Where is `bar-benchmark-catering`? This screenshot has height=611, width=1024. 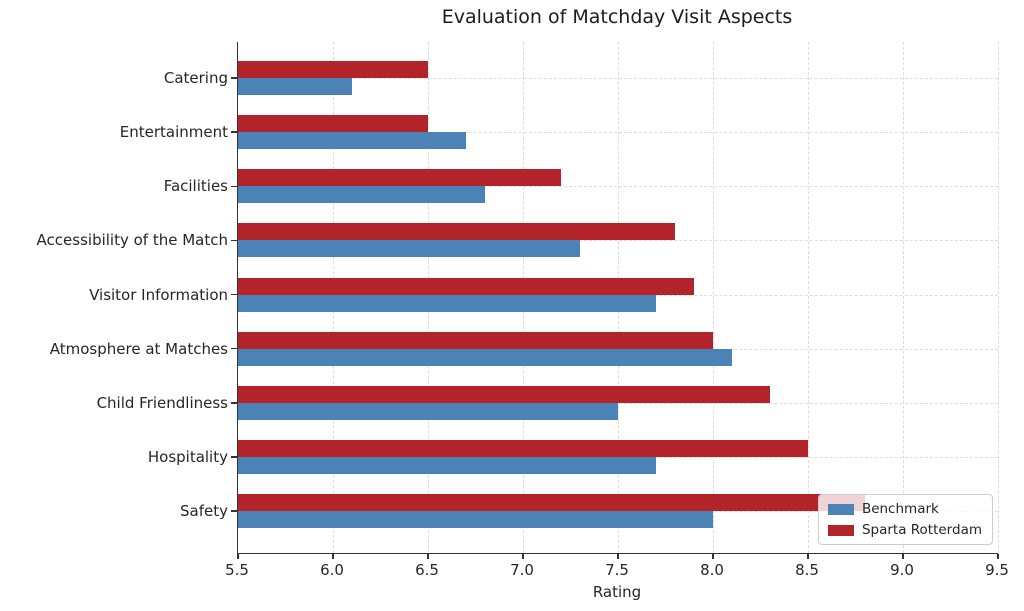
bar-benchmark-catering is located at coordinates (295, 86).